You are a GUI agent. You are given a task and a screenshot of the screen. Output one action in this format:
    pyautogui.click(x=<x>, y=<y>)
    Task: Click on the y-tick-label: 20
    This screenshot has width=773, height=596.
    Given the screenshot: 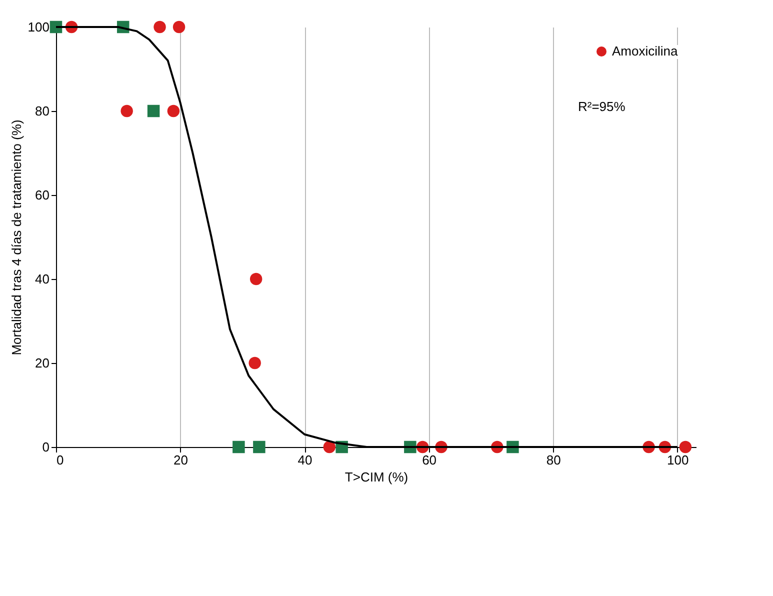 What is the action you would take?
    pyautogui.click(x=42, y=363)
    